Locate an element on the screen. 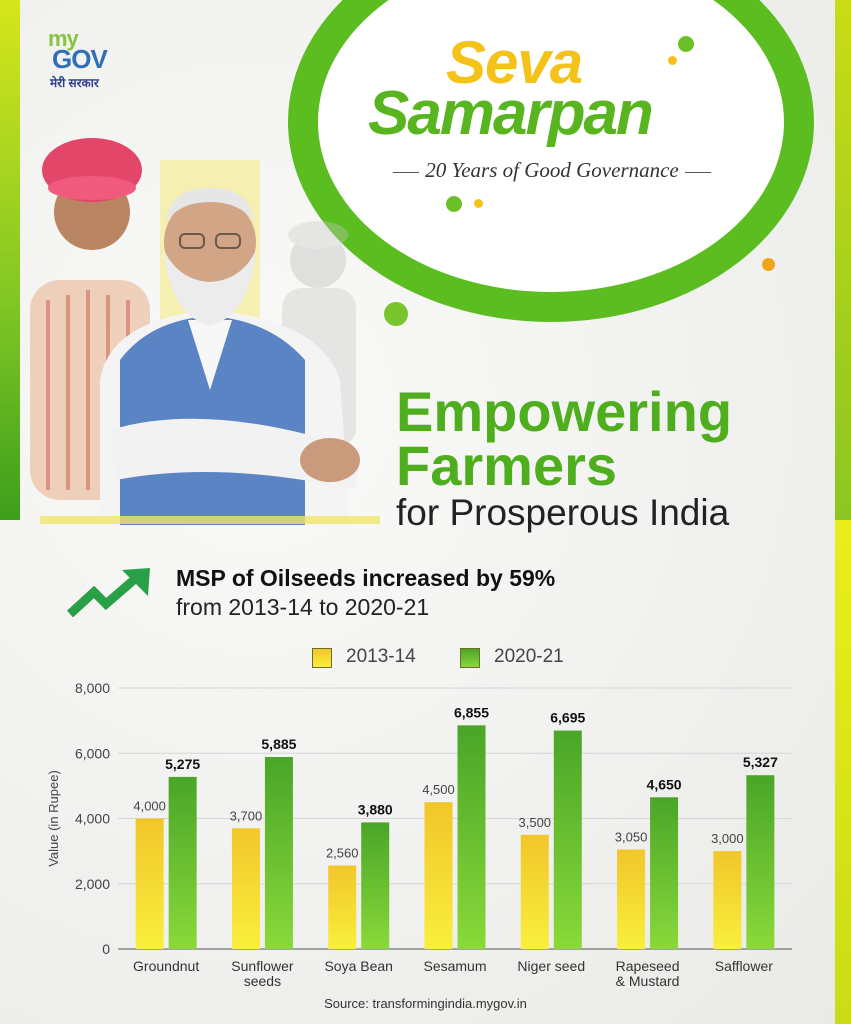 This screenshot has width=851, height=1024. data-label-2013: 4,500 is located at coordinates (438, 789).